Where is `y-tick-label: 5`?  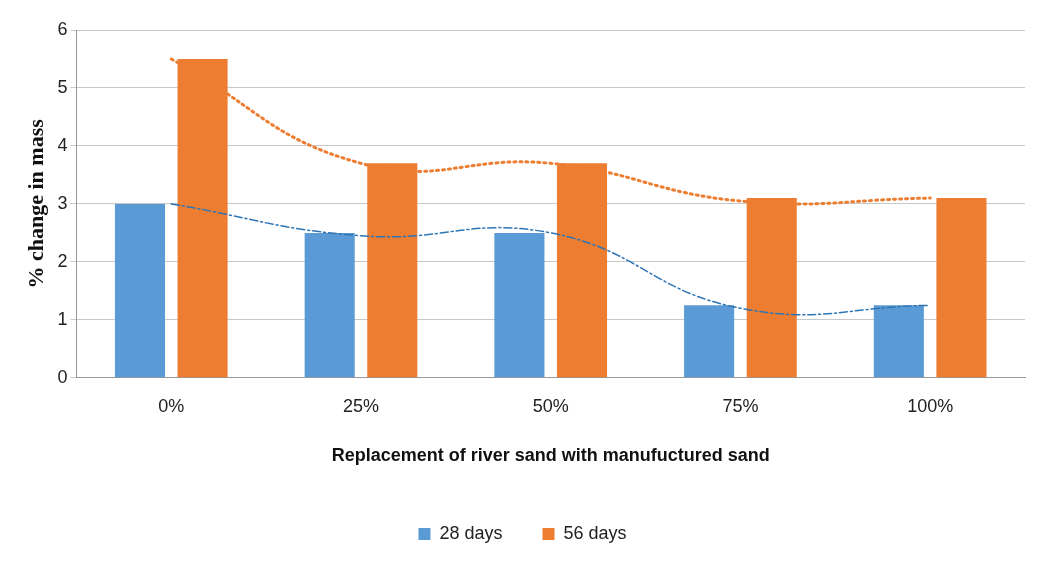
y-tick-label: 5 is located at coordinates (62, 86).